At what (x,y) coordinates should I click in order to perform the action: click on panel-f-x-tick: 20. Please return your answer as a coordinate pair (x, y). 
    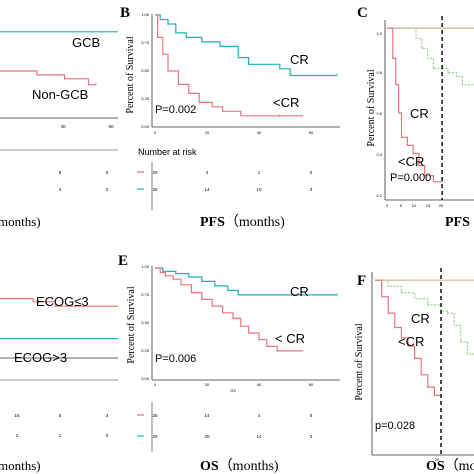
    Looking at the image, I should click on (437, 459).